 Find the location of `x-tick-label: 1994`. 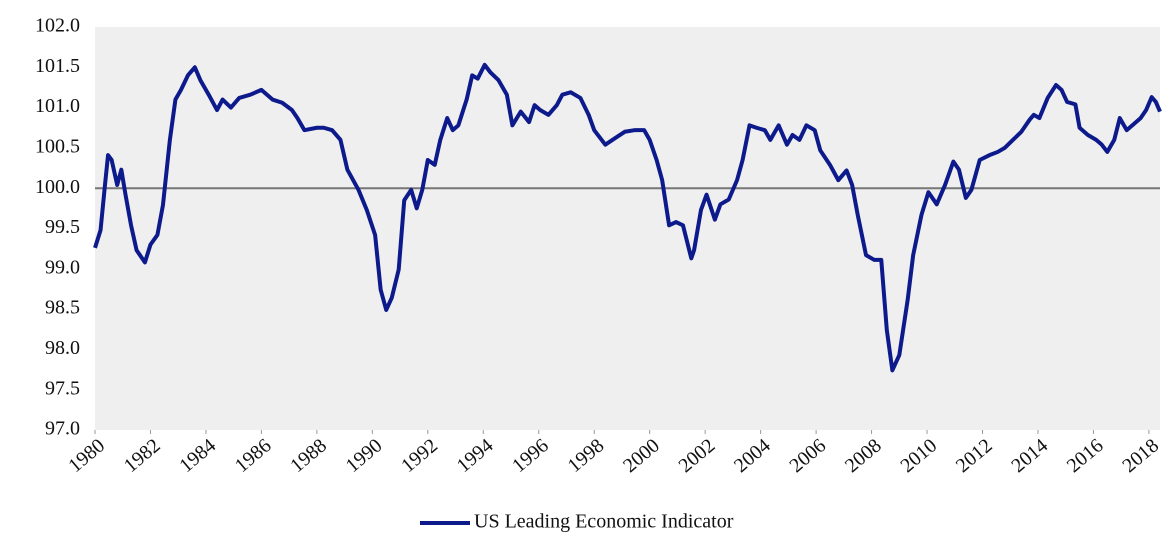

x-tick-label: 1994 is located at coordinates (475, 455).